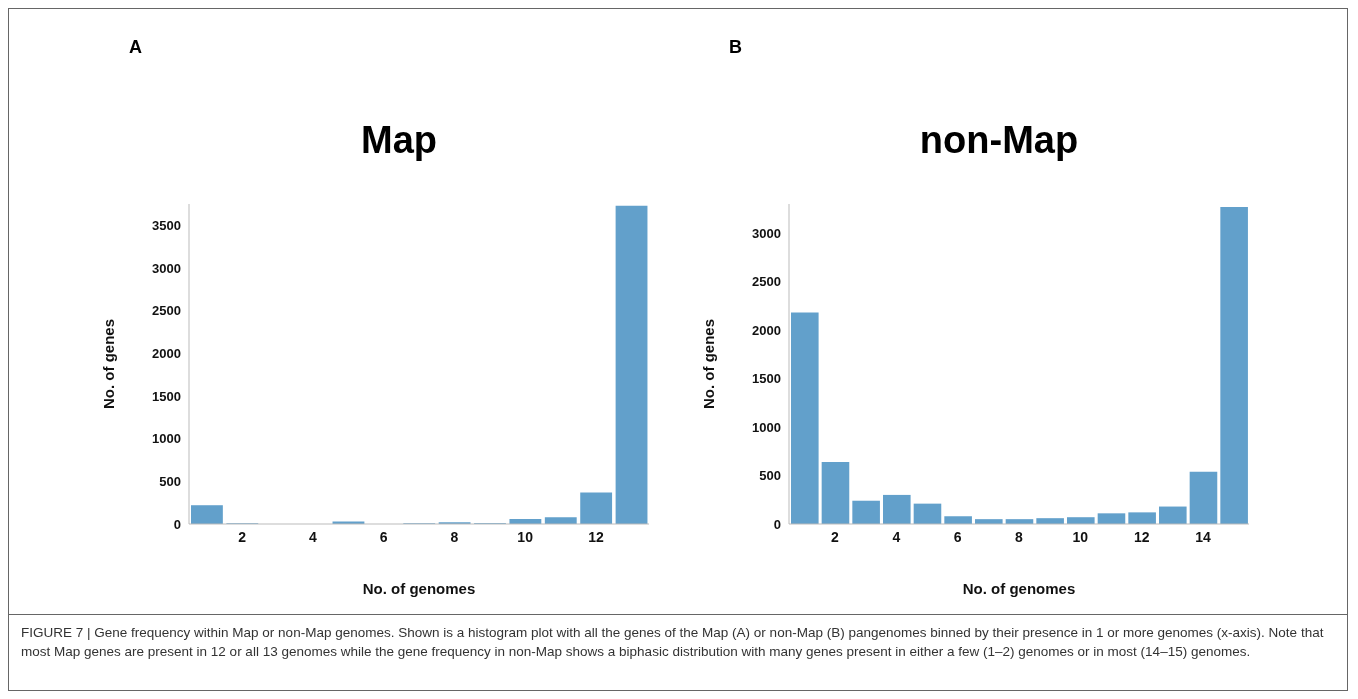  Describe the element at coordinates (735, 47) in the screenshot. I see `text: B` at that location.